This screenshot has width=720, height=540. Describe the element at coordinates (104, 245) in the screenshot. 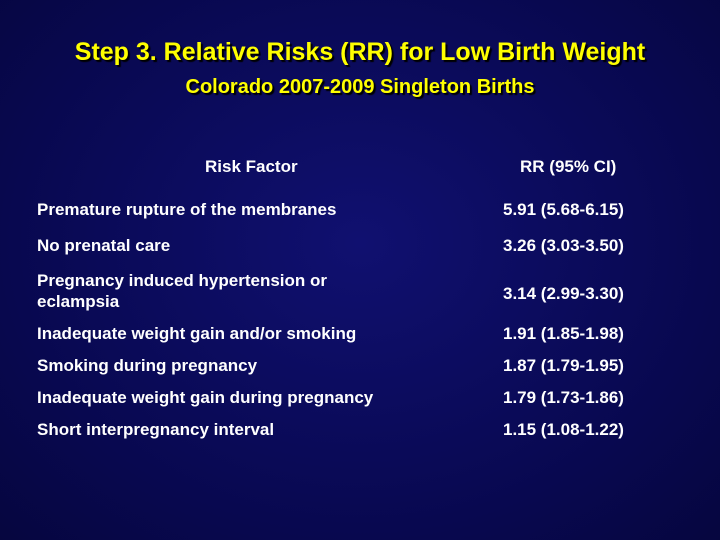

I see `risk-factor-cell: No prenatal care` at that location.